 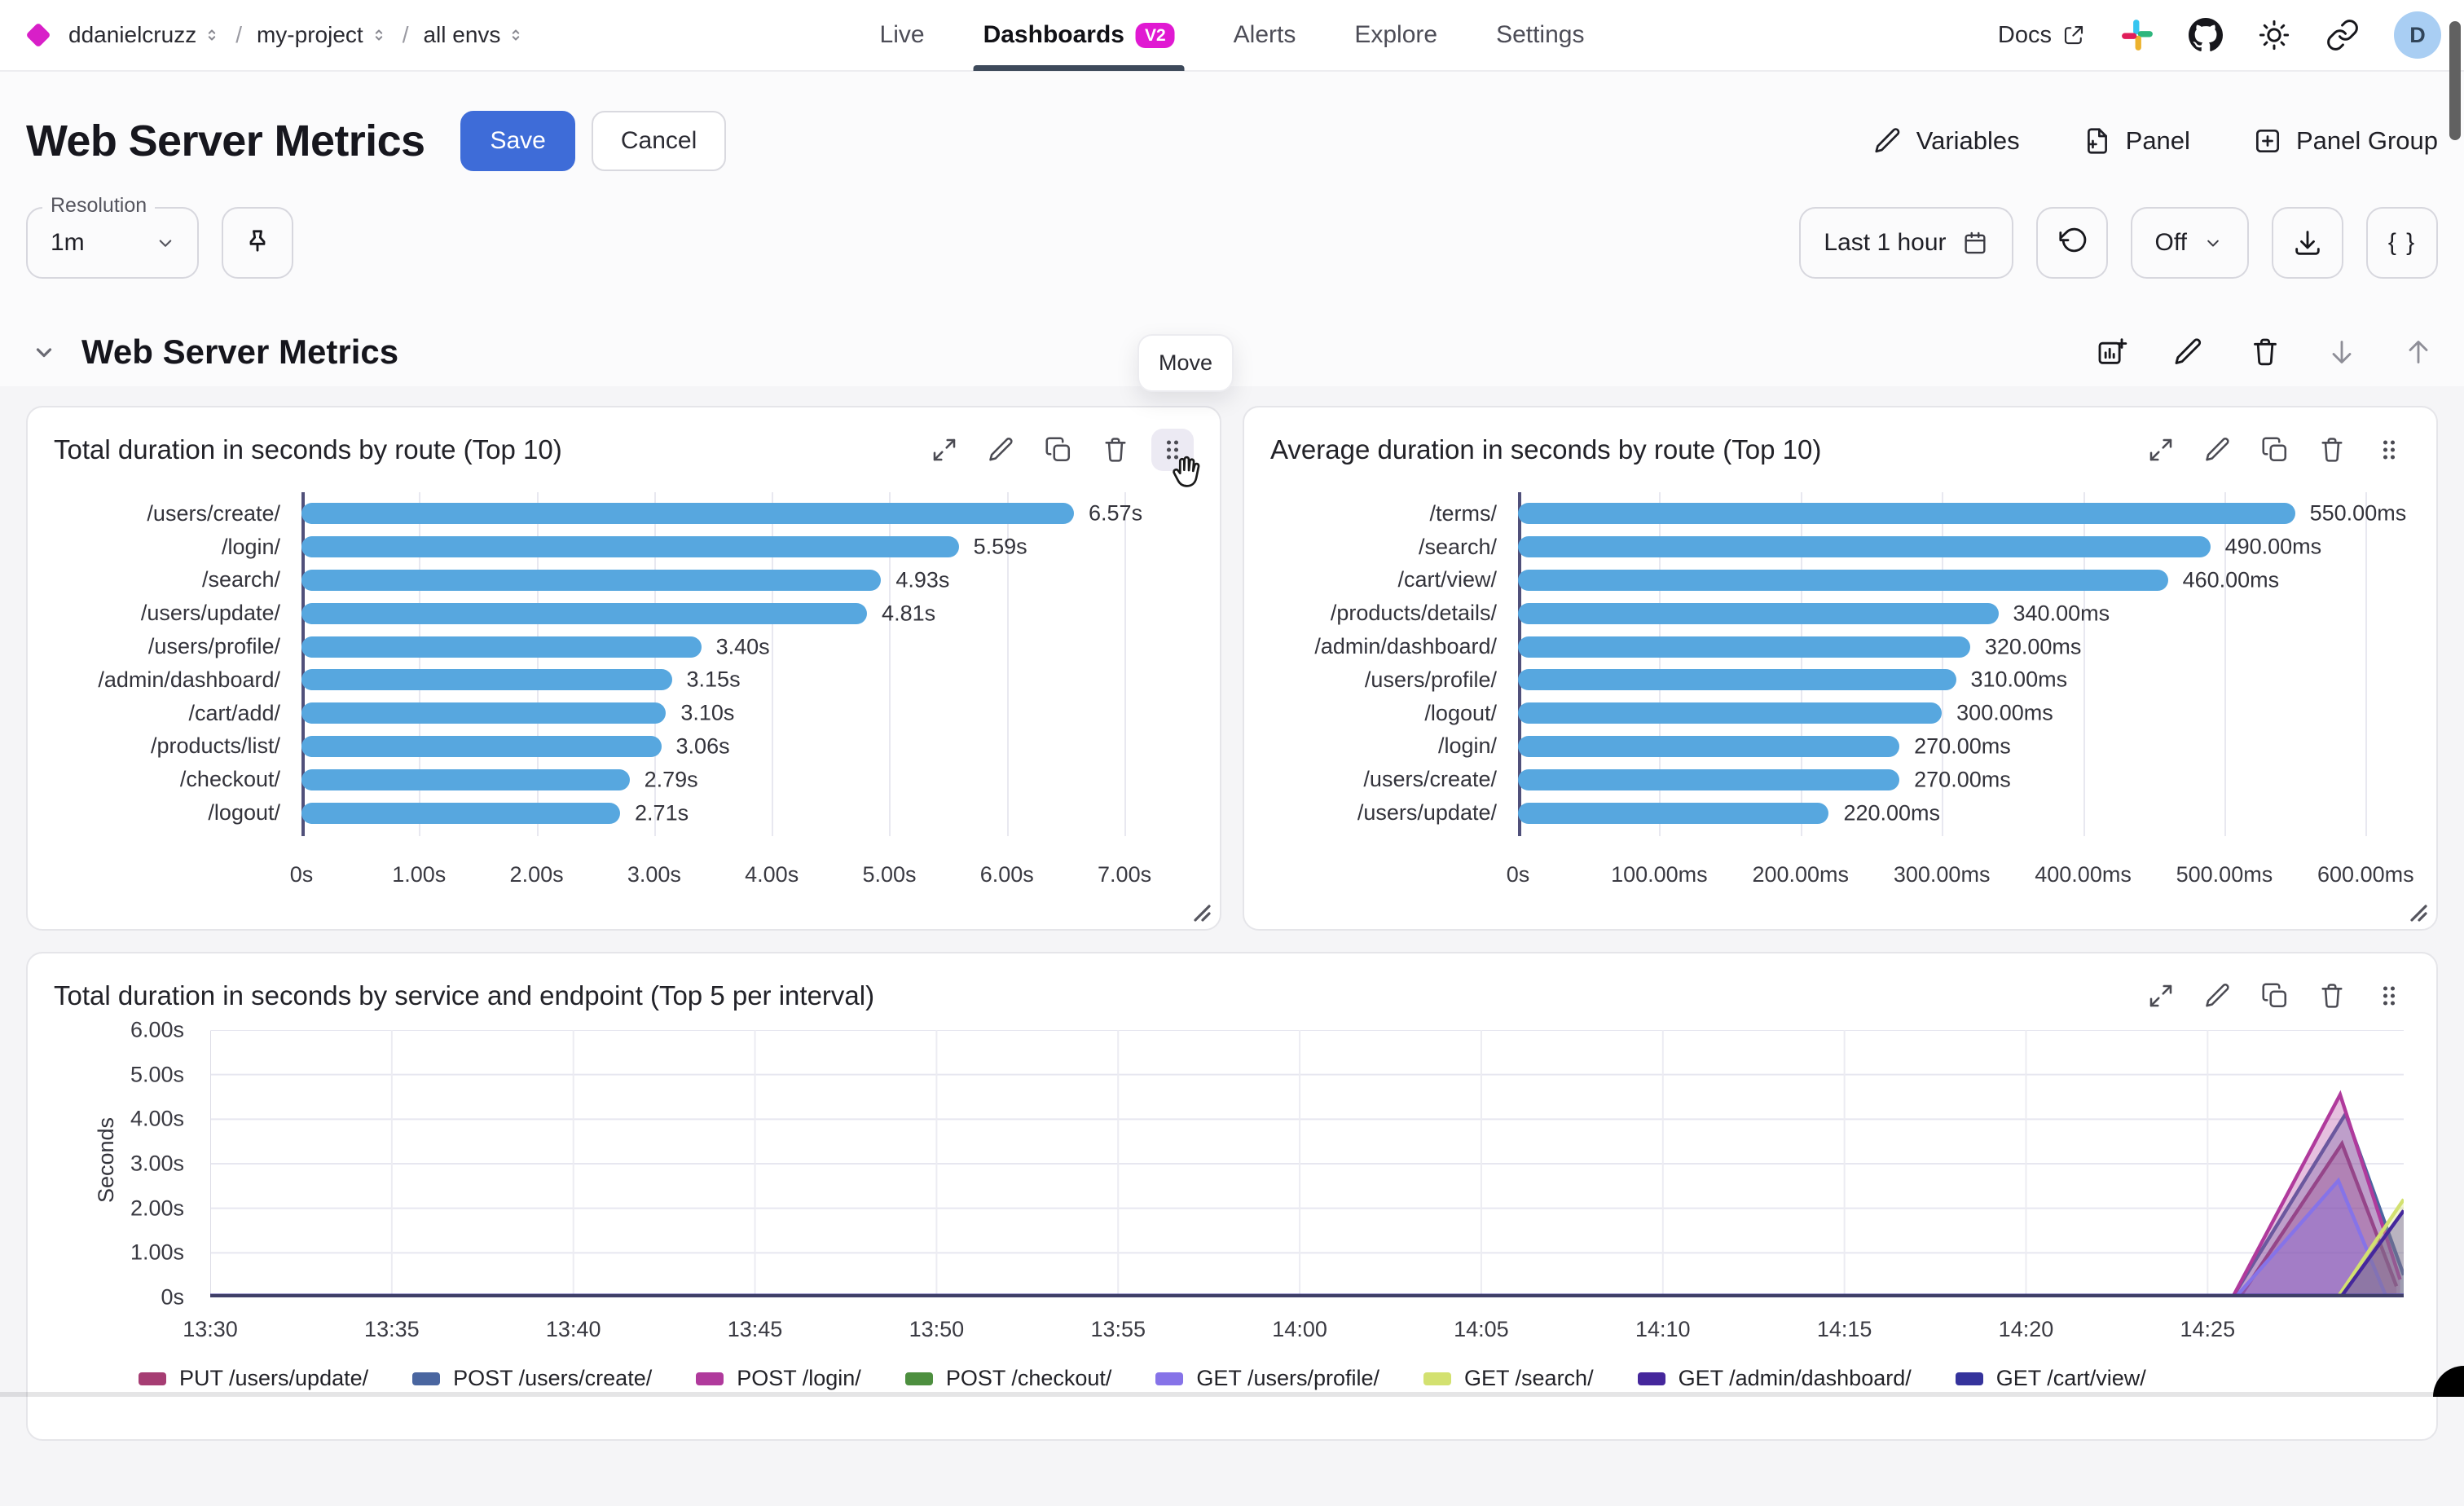 What do you see at coordinates (2189, 243) in the screenshot?
I see `auto-refresh-select: Off` at bounding box center [2189, 243].